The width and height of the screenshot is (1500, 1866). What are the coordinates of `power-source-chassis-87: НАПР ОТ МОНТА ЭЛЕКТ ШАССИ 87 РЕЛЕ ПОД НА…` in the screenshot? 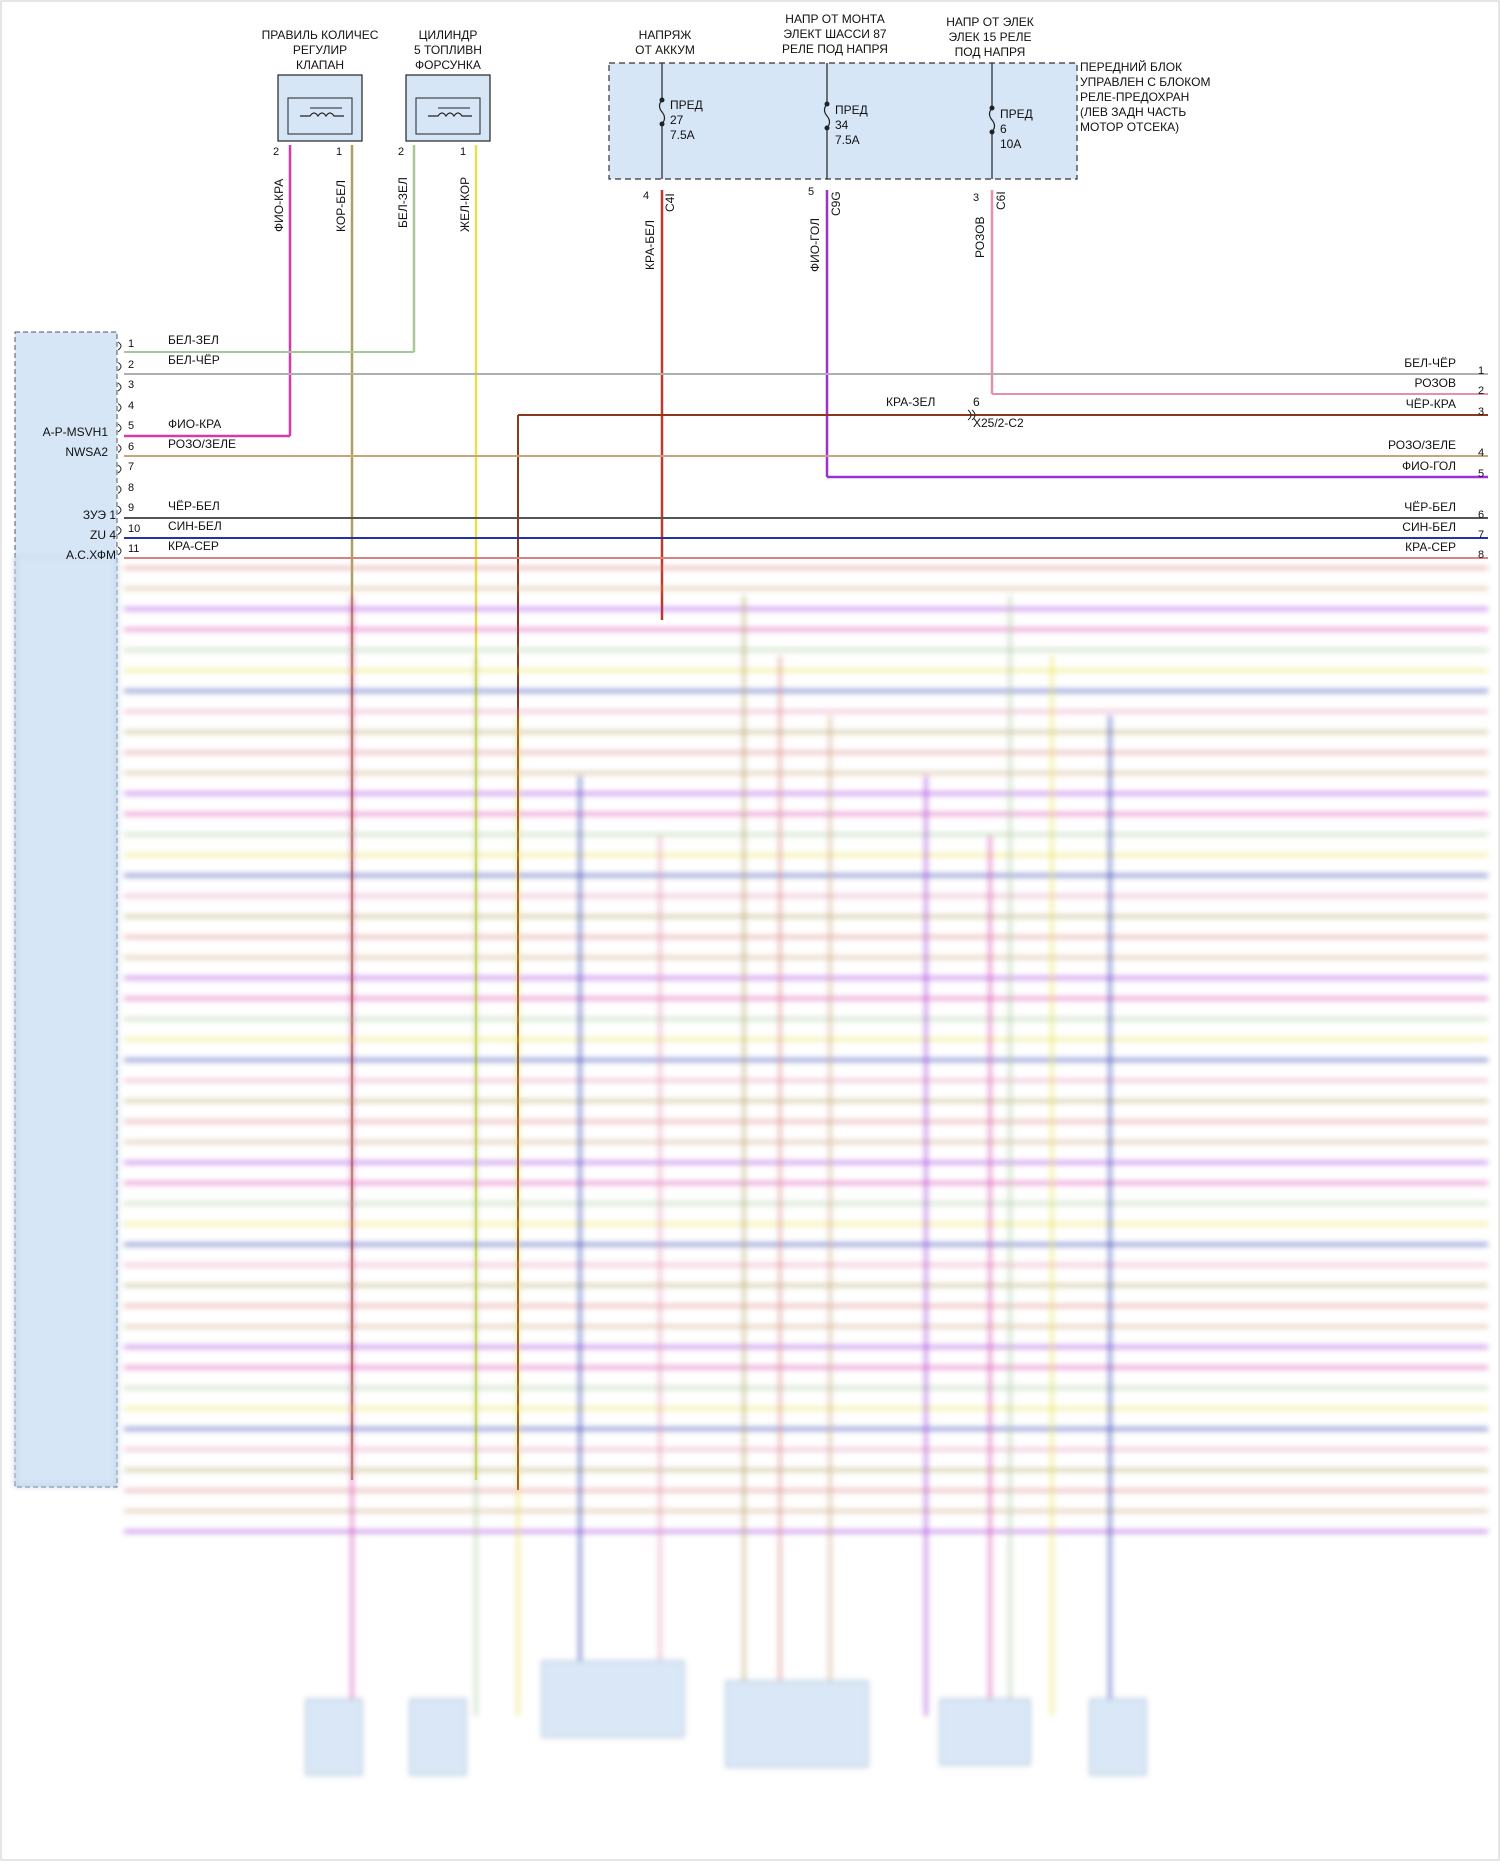 It's located at (835, 34).